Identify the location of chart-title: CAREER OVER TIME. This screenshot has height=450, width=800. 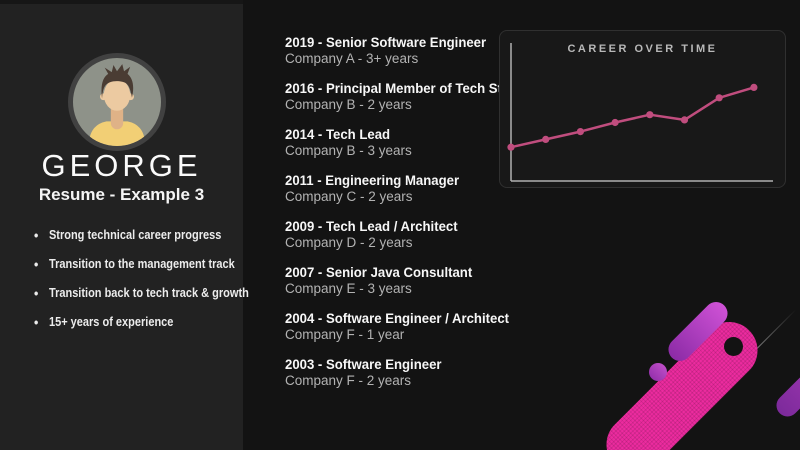
(642, 49).